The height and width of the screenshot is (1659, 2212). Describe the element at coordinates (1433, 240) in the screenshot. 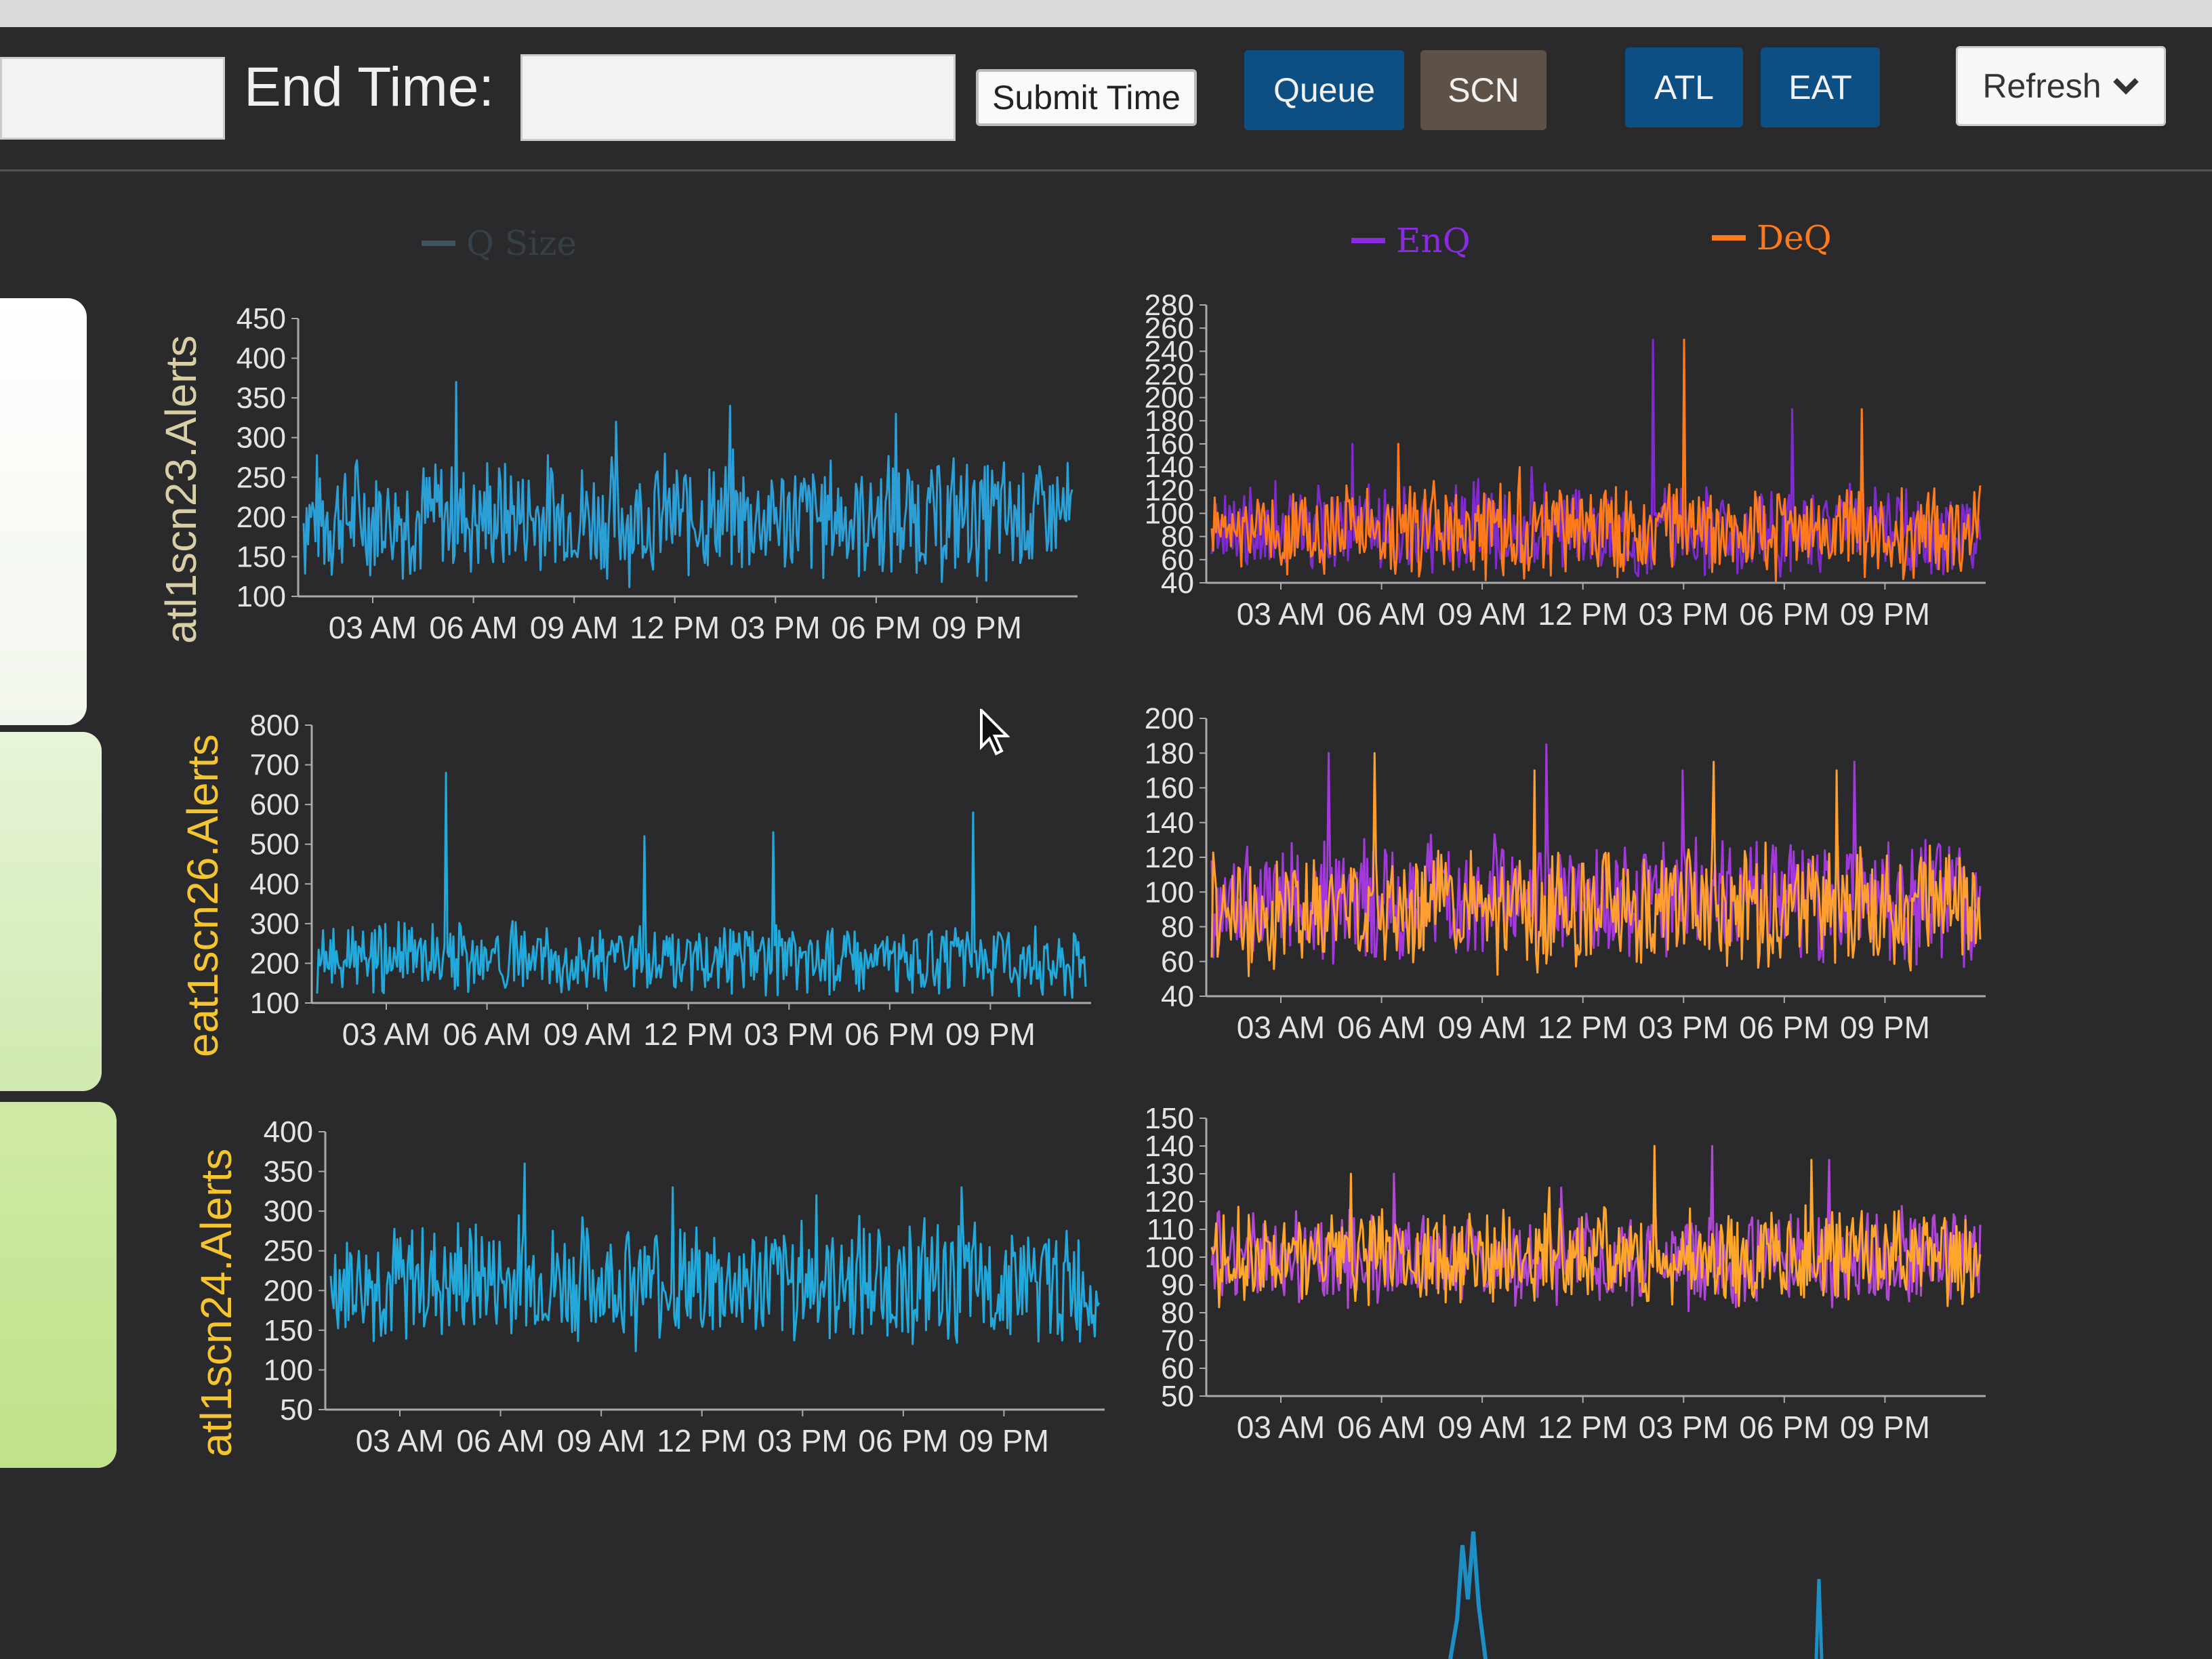

I see `legend-label-enq: EnQ` at that location.